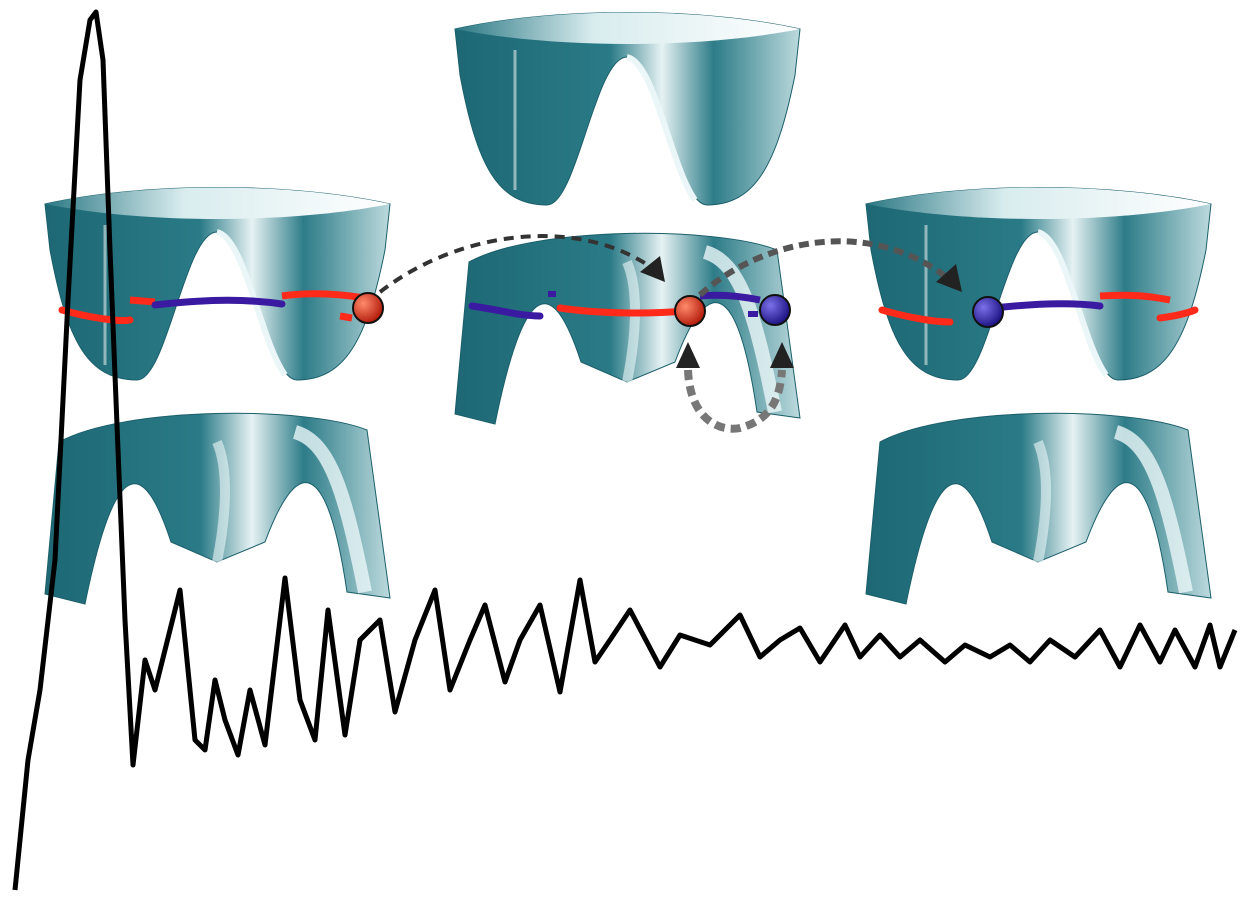  I want to click on scatter-arrow, so click(735, 401).